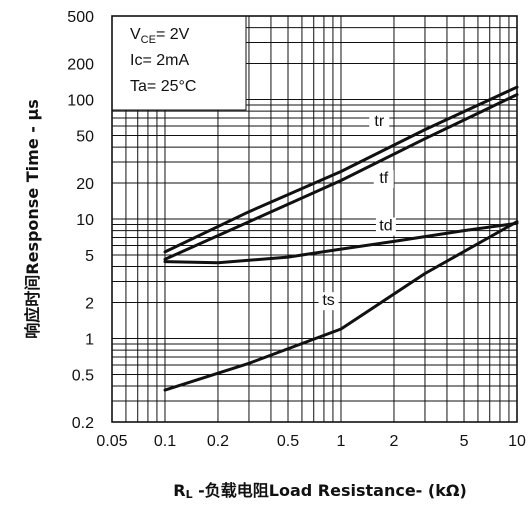 The width and height of the screenshot is (529, 509). What do you see at coordinates (89, 256) in the screenshot?
I see `y-tick-label: 5` at bounding box center [89, 256].